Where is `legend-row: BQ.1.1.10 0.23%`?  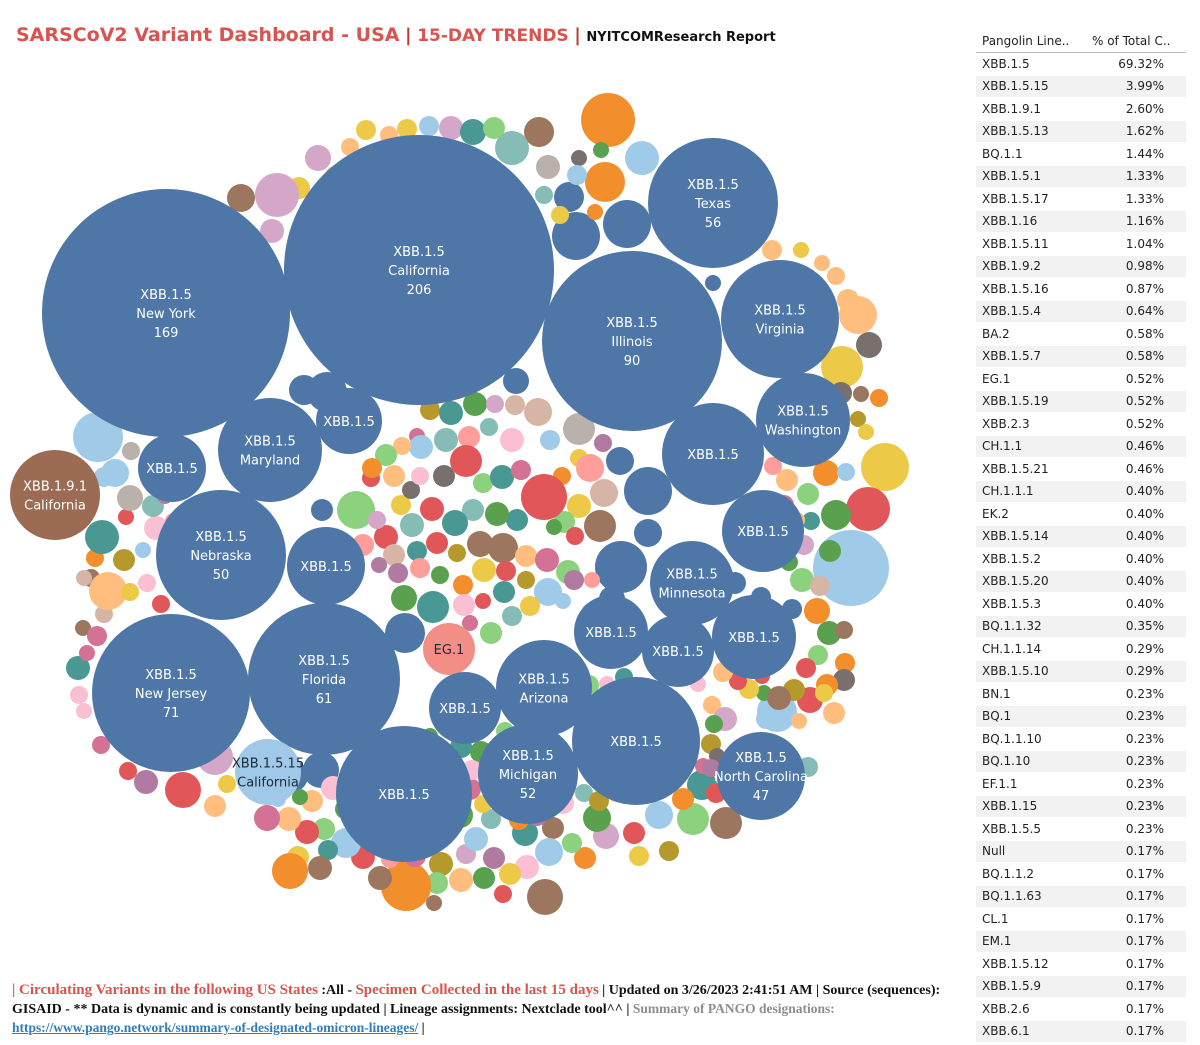
legend-row: BQ.1.1.10 0.23% is located at coordinates (1081, 739).